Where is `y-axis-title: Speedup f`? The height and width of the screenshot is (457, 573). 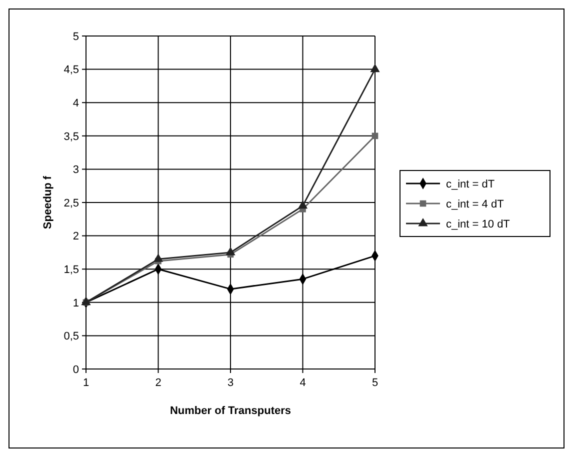 y-axis-title: Speedup f is located at coordinates (48, 203).